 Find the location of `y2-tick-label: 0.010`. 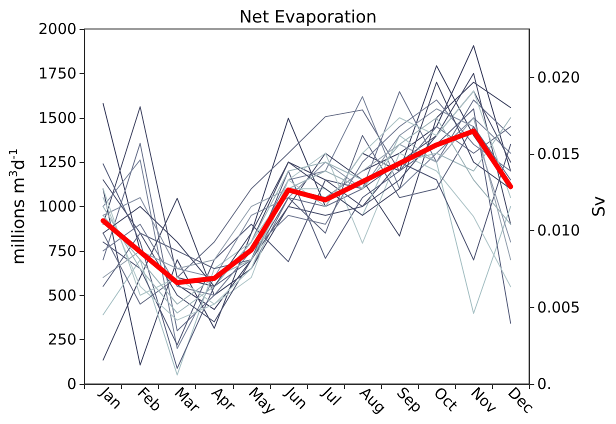

y2-tick-label: 0.010 is located at coordinates (558, 231).